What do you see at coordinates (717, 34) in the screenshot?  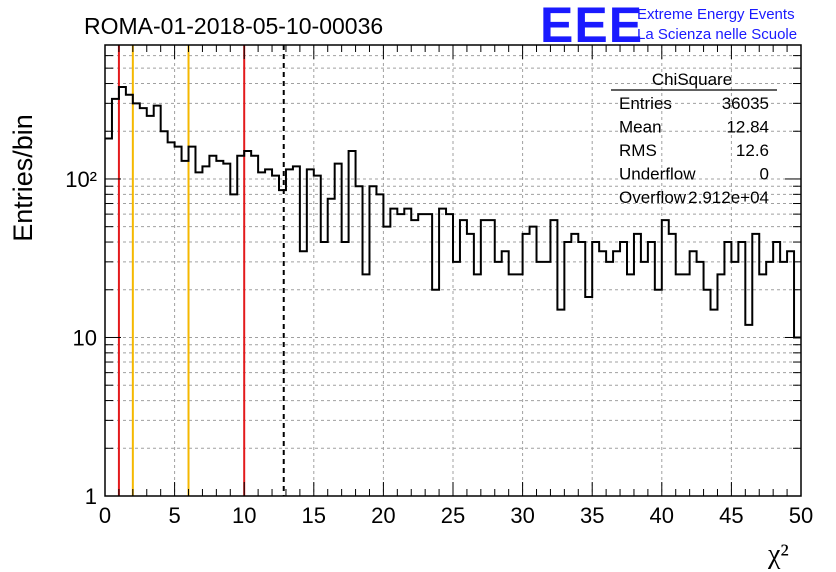 I see `logo-line-2: La Scienza nelle Scuole` at bounding box center [717, 34].